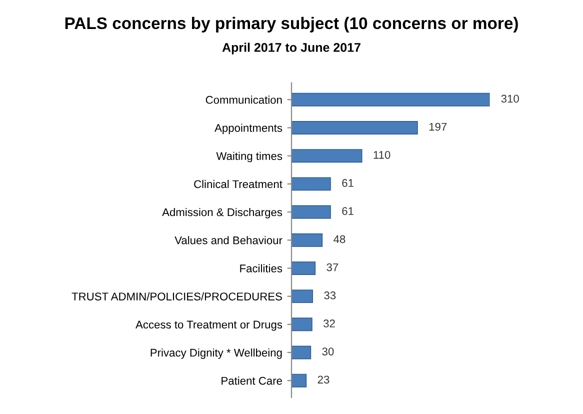  I want to click on y-tick-label: TRUST ADMIN/POLICIES/PROCEDURES, so click(177, 296).